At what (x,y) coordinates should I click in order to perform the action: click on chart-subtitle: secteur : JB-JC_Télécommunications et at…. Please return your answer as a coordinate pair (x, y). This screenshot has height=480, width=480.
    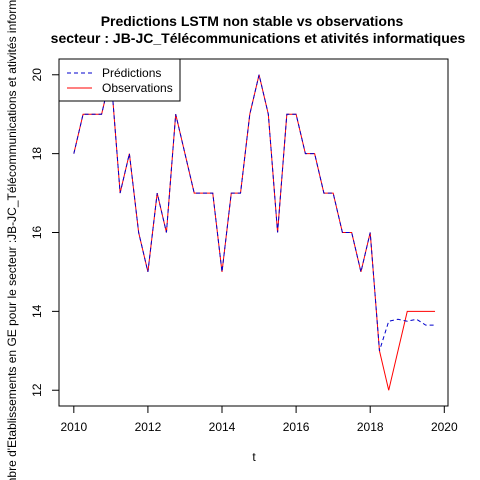
    Looking at the image, I should click on (258, 38).